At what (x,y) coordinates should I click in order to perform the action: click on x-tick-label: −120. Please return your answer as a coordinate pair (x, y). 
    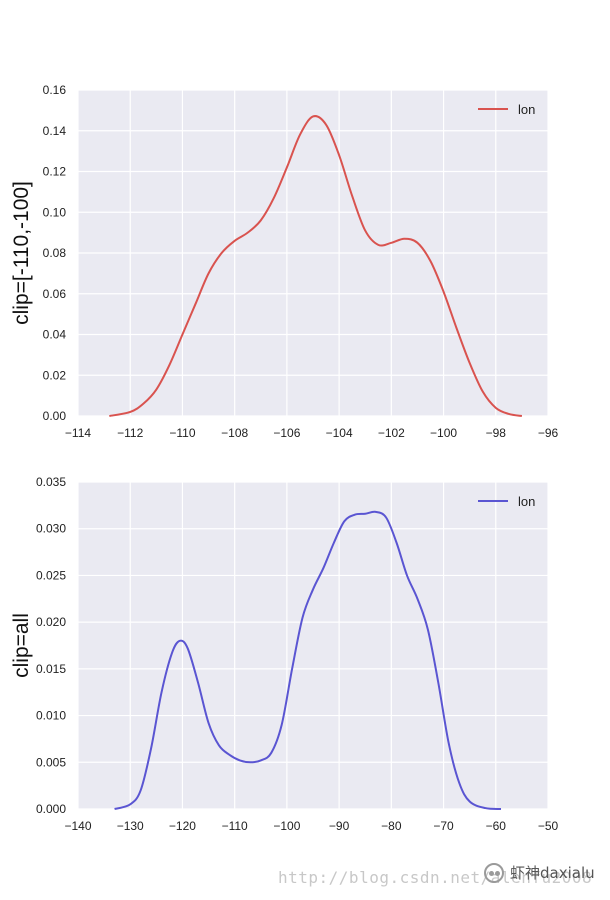
    Looking at the image, I should click on (182, 826).